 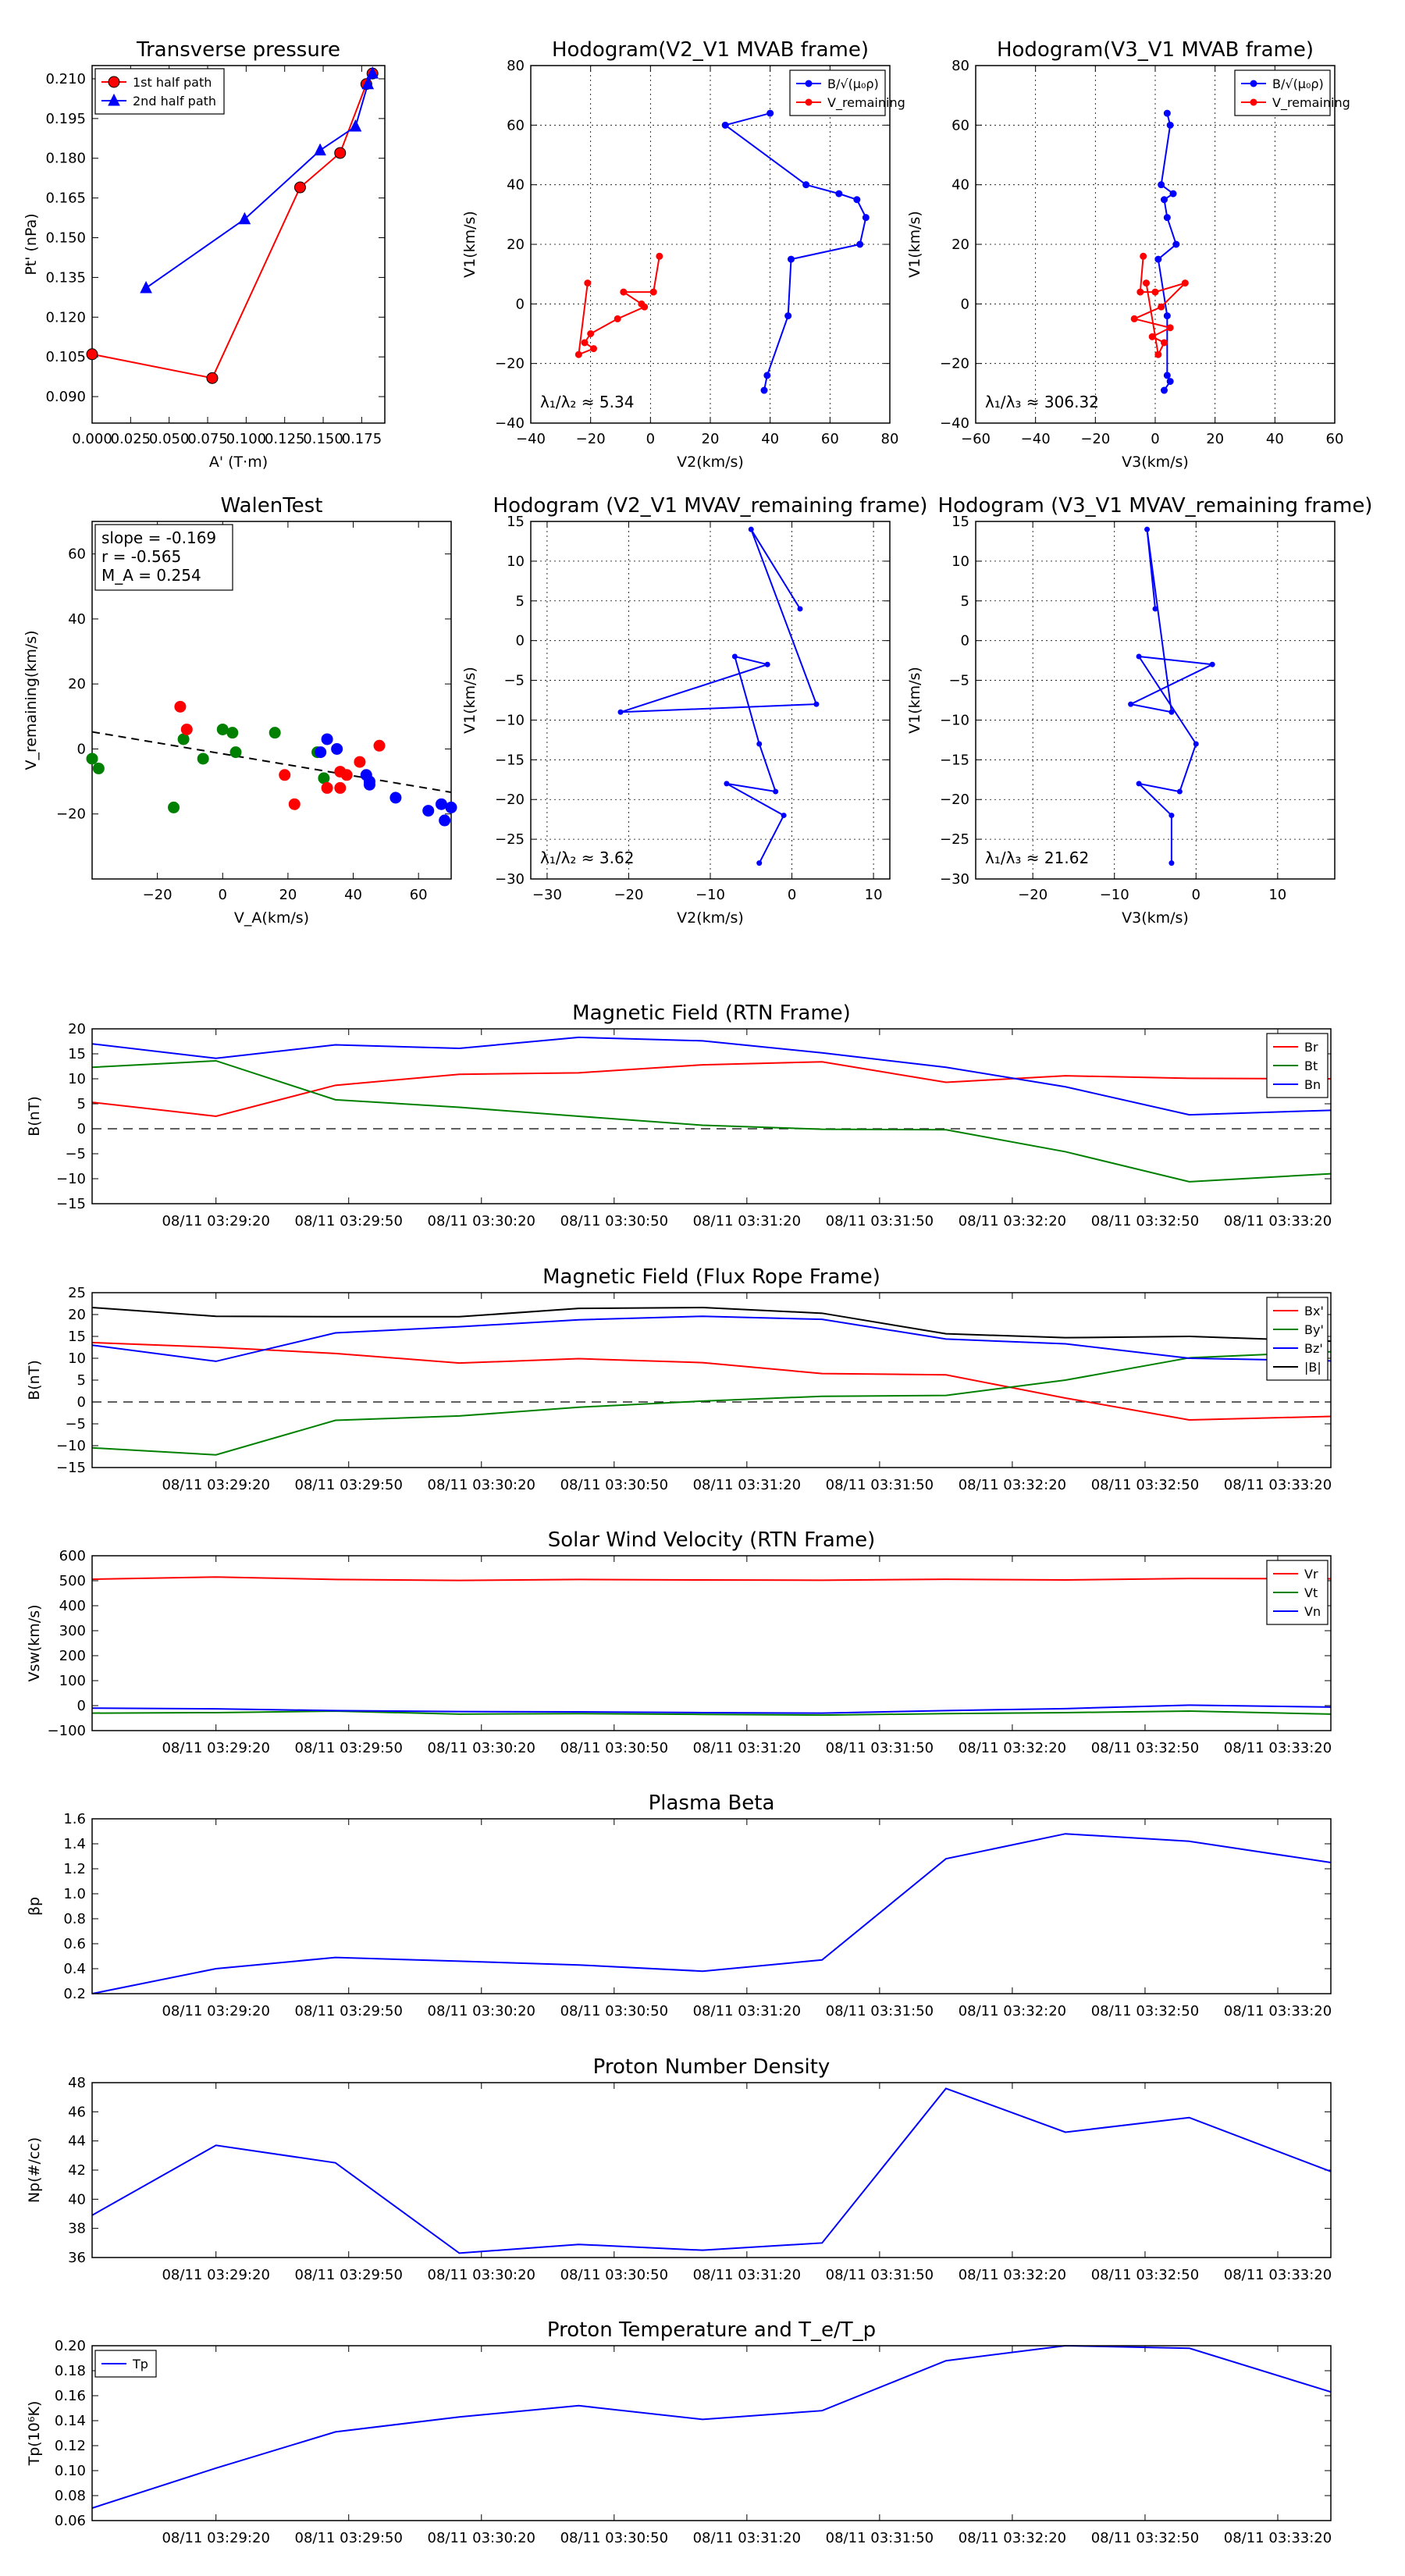 What do you see at coordinates (81, 1104) in the screenshot?
I see `ts-bmag-ytick-label: 5` at bounding box center [81, 1104].